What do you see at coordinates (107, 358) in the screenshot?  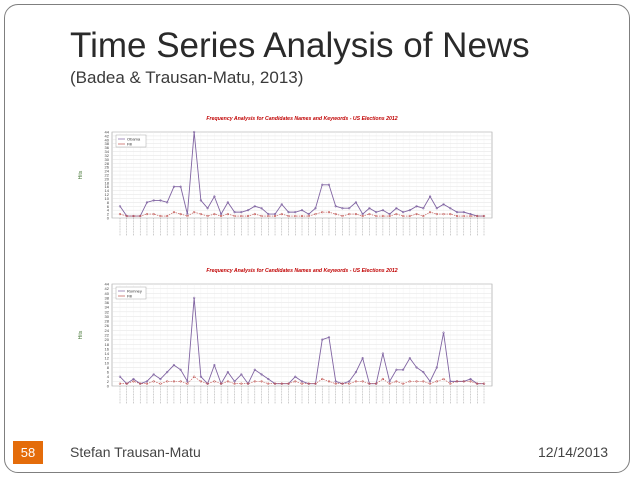 I see `y-tick-label: 12` at bounding box center [107, 358].